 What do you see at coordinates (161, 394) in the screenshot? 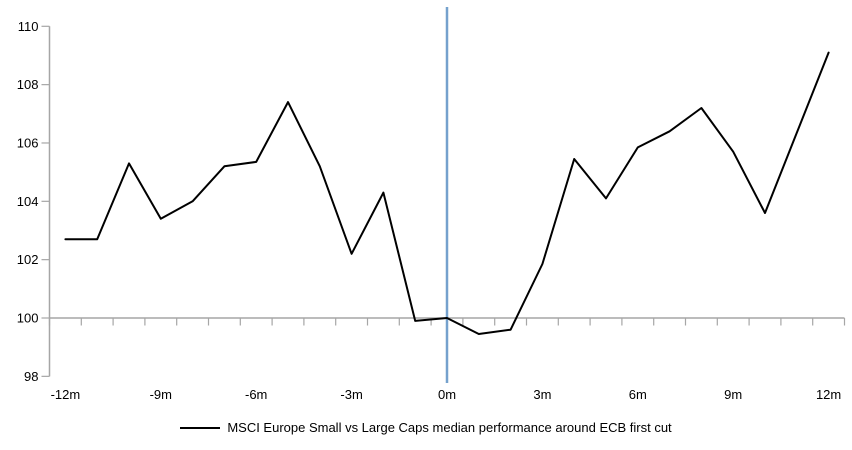
I see `x-tick-label: -9m` at bounding box center [161, 394].